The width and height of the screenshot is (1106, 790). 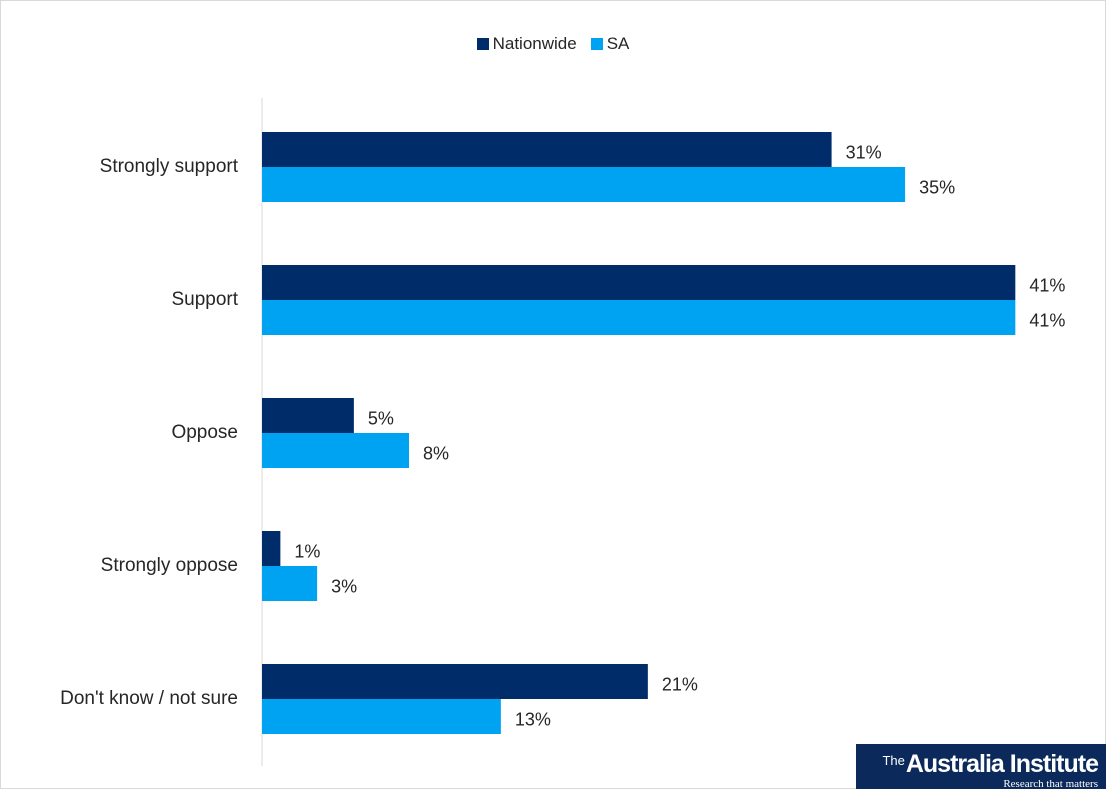 What do you see at coordinates (482, 44) in the screenshot?
I see `legend-swatch-nationwide` at bounding box center [482, 44].